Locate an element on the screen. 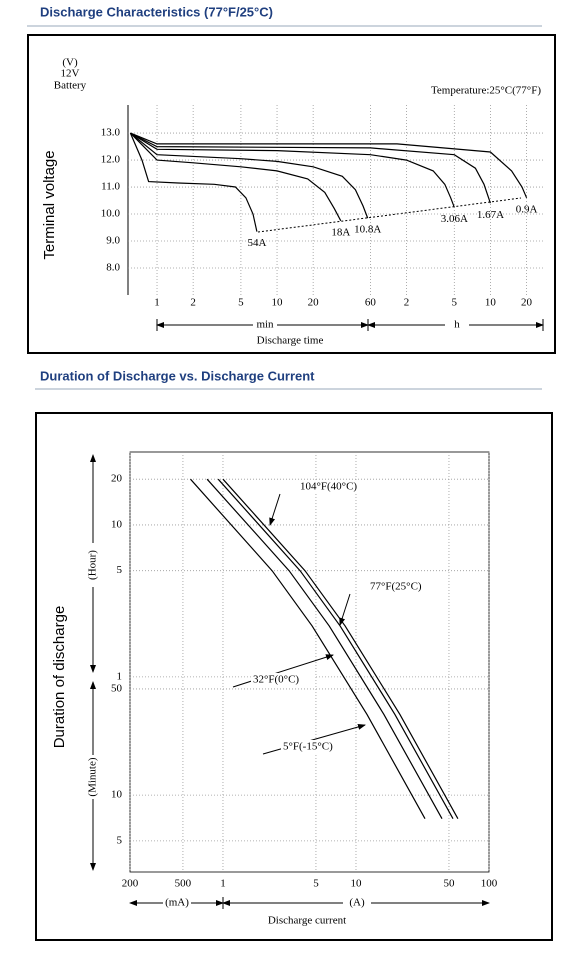  series-label: 32°F(0°C) is located at coordinates (276, 680).